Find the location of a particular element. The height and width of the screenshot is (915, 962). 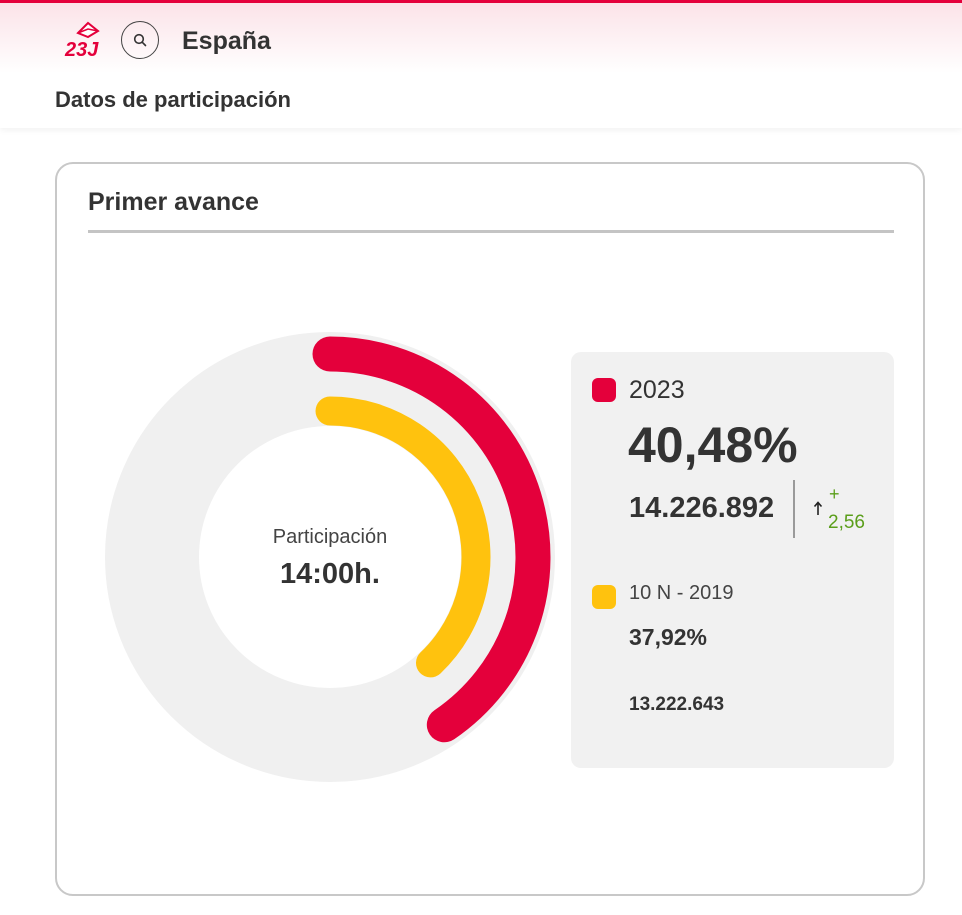

legend-divider is located at coordinates (794, 509).